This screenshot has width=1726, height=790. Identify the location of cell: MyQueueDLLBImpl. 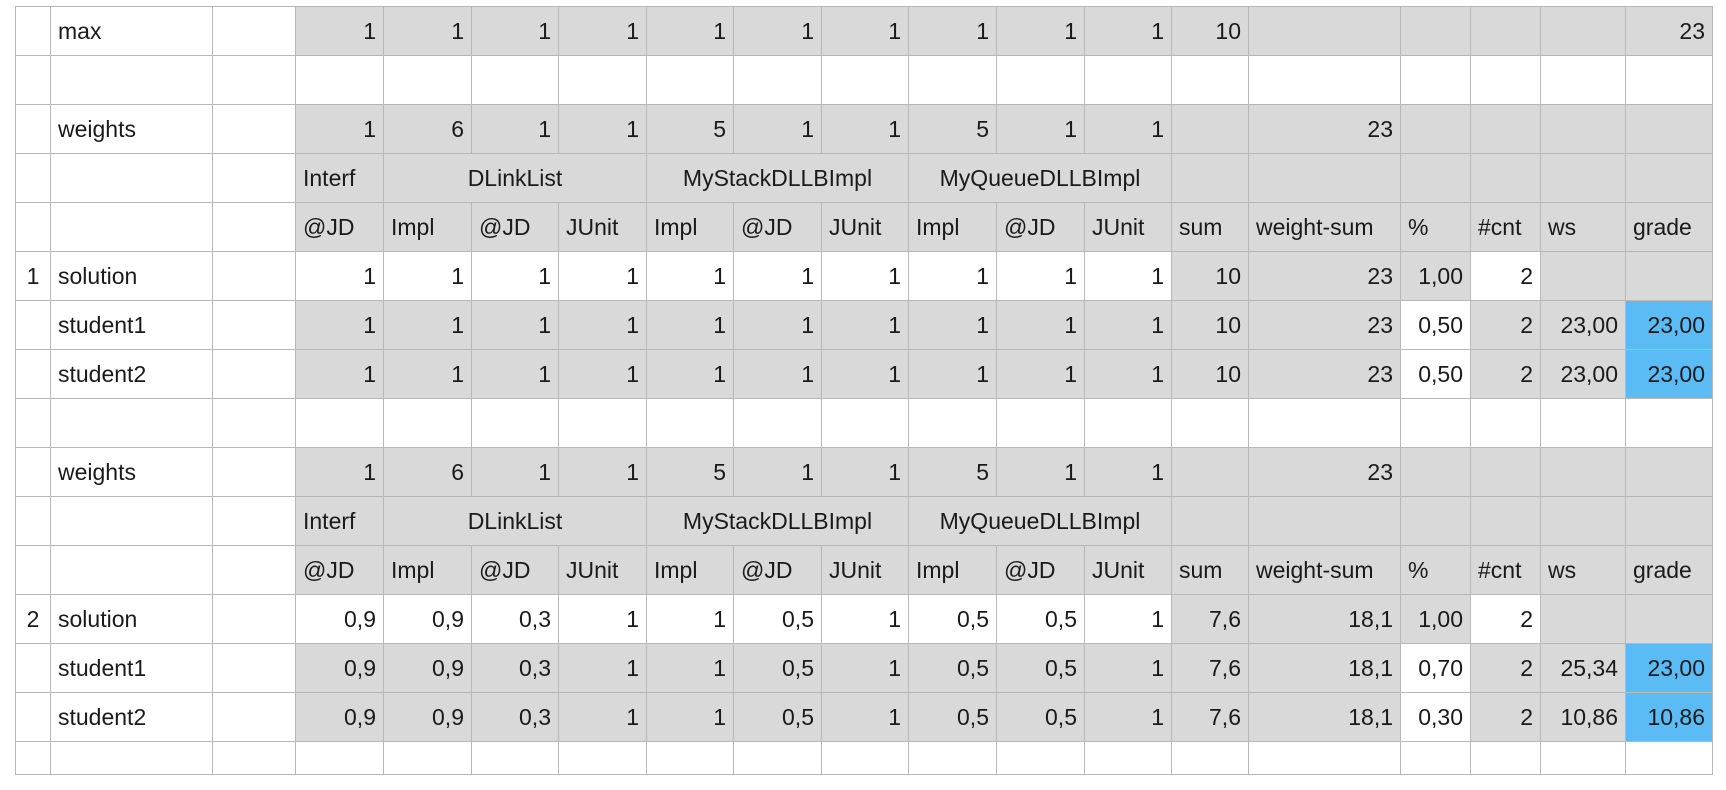
(1040, 521).